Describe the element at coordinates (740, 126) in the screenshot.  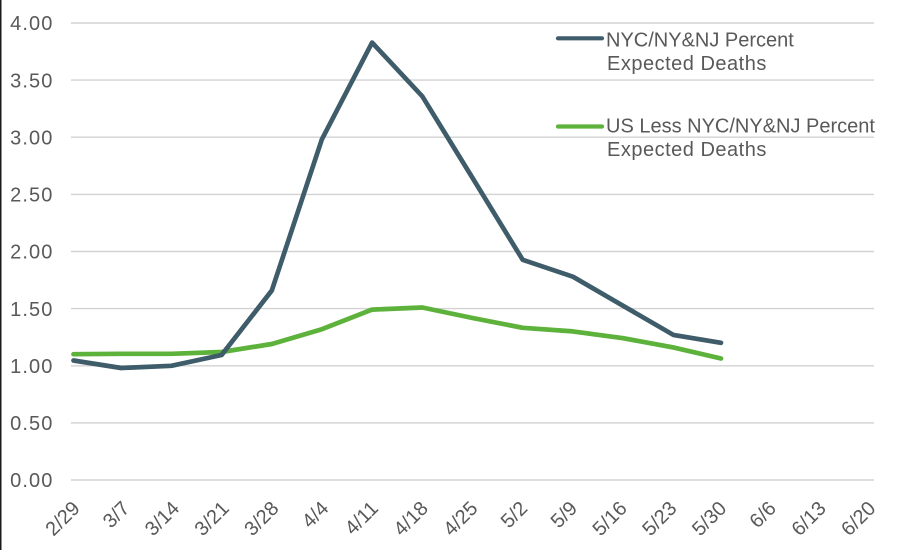
I see `svg-text: US Less NYC/NY&NJ Percent` at that location.